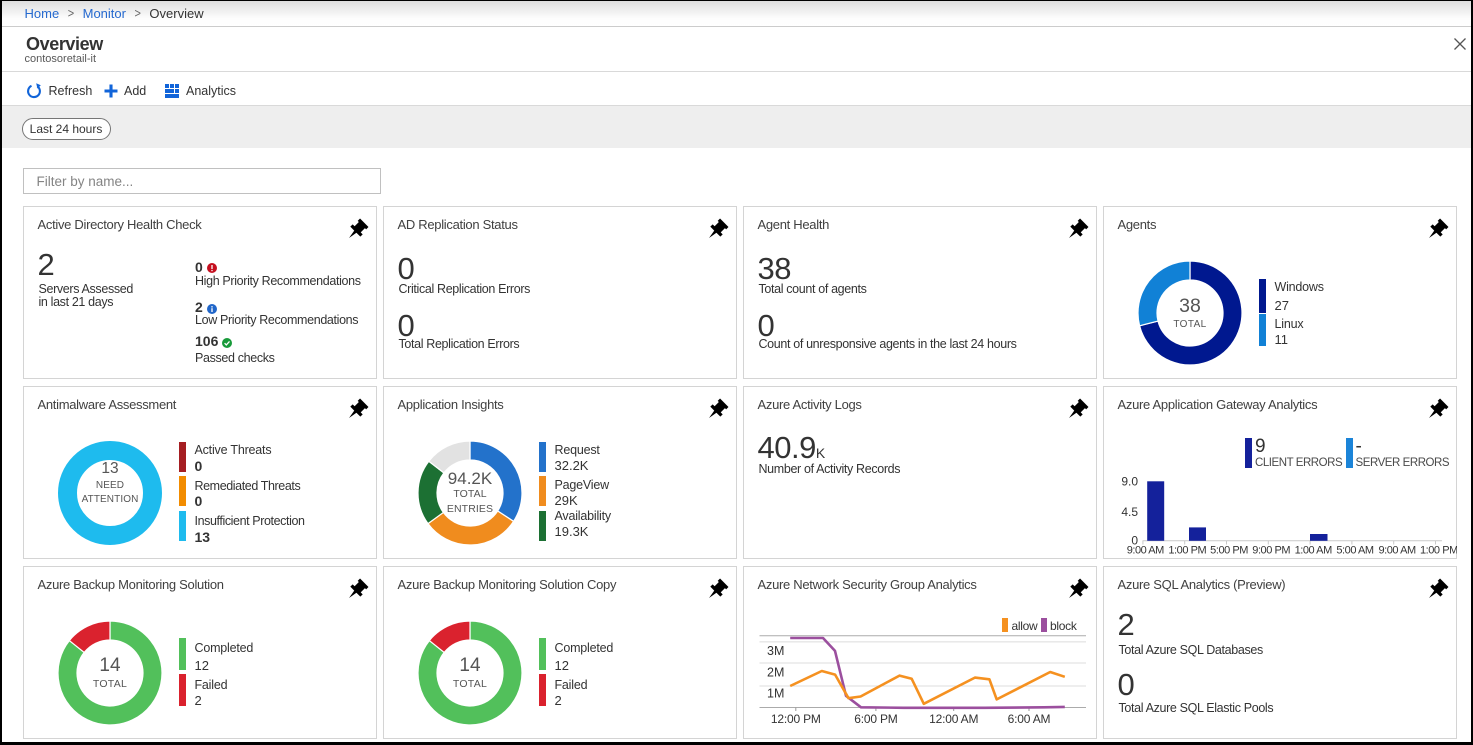 This screenshot has height=745, width=1473. What do you see at coordinates (1229, 550) in the screenshot?
I see `svg-text: 5:00 PM` at bounding box center [1229, 550].